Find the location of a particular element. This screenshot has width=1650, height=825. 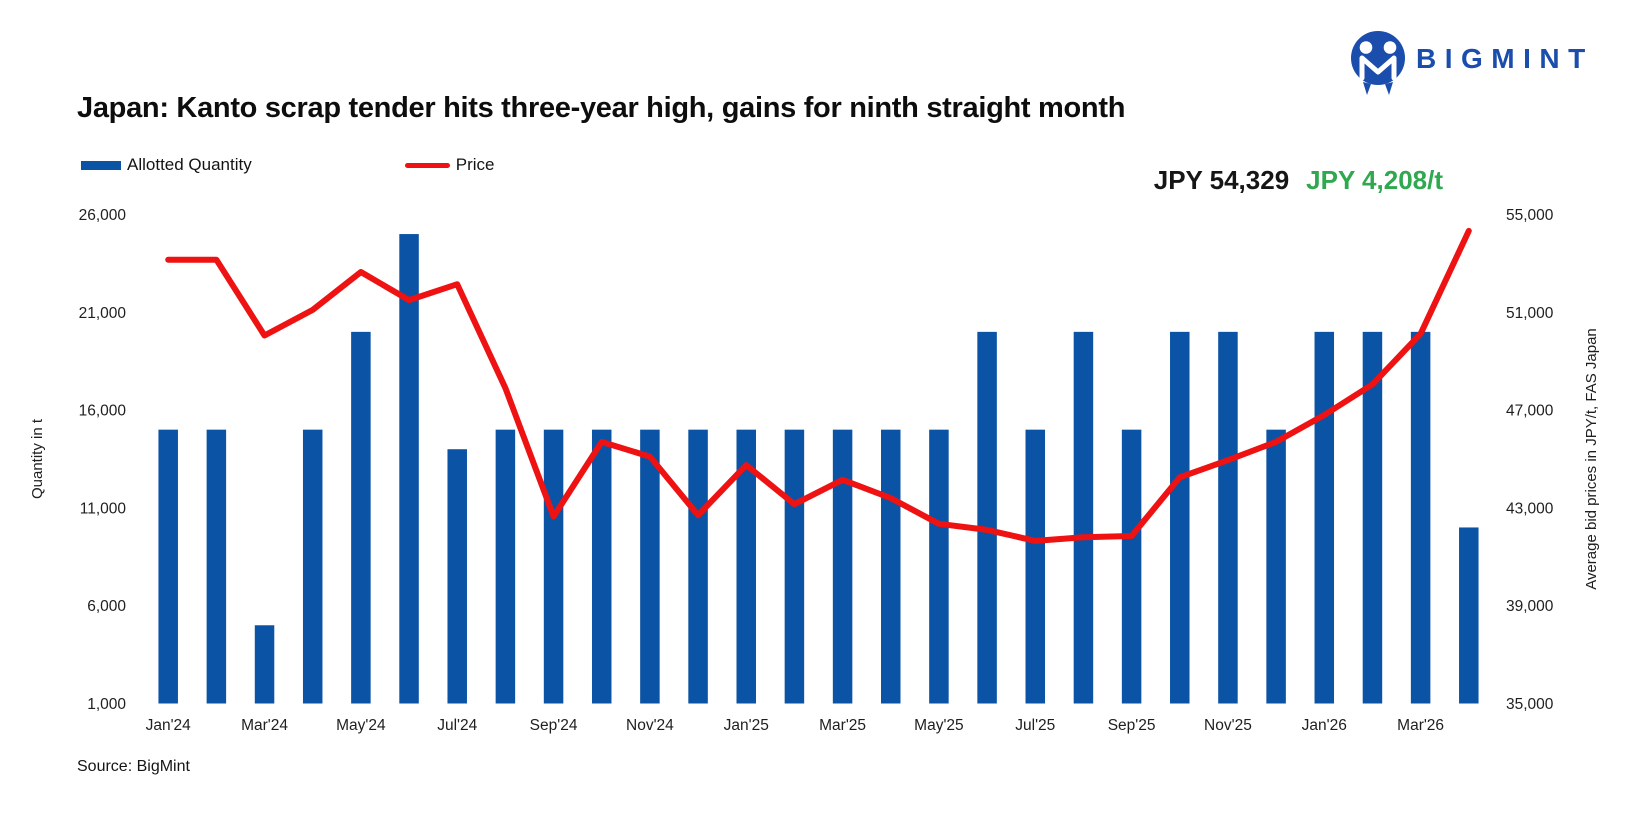

x-axis-tick-label: Nov'25 is located at coordinates (1228, 725).